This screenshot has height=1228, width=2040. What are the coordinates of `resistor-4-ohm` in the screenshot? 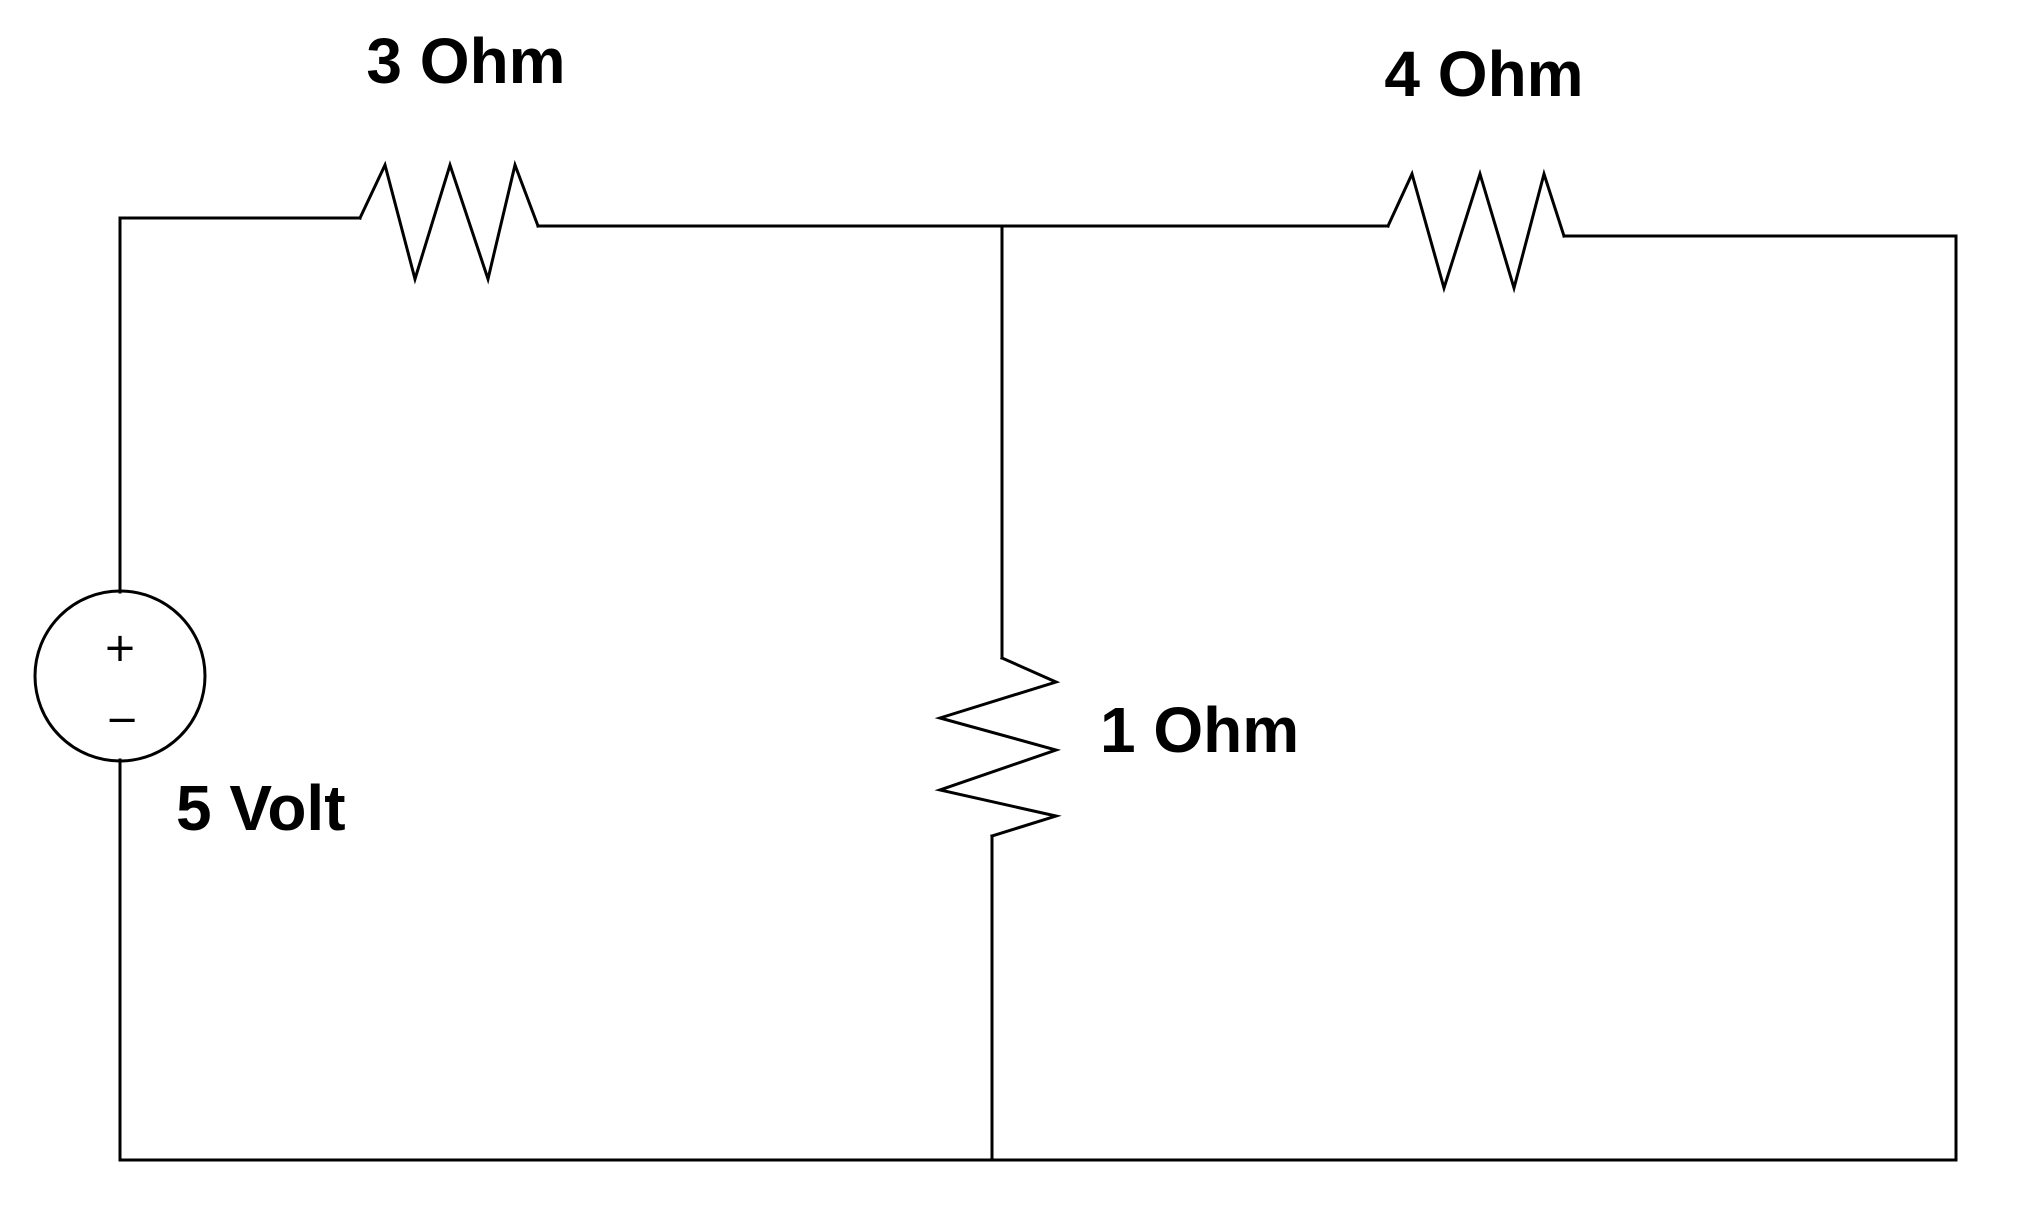 It's located at (1476, 231).